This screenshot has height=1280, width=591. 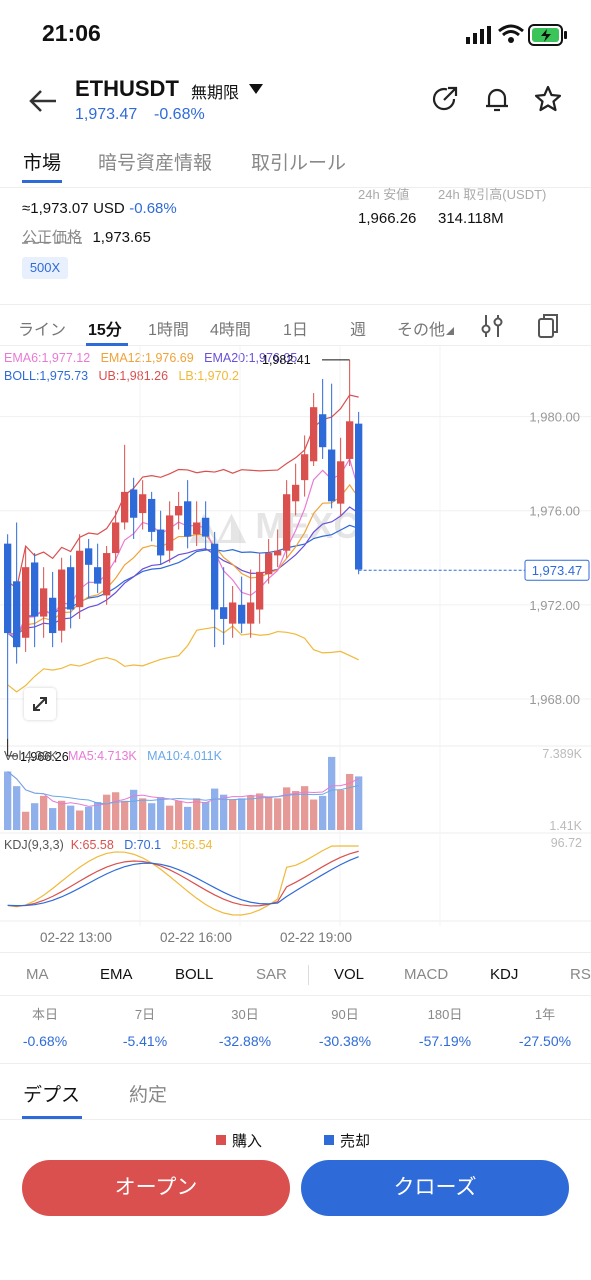 What do you see at coordinates (107, 344) in the screenshot?
I see `period-underline` at bounding box center [107, 344].